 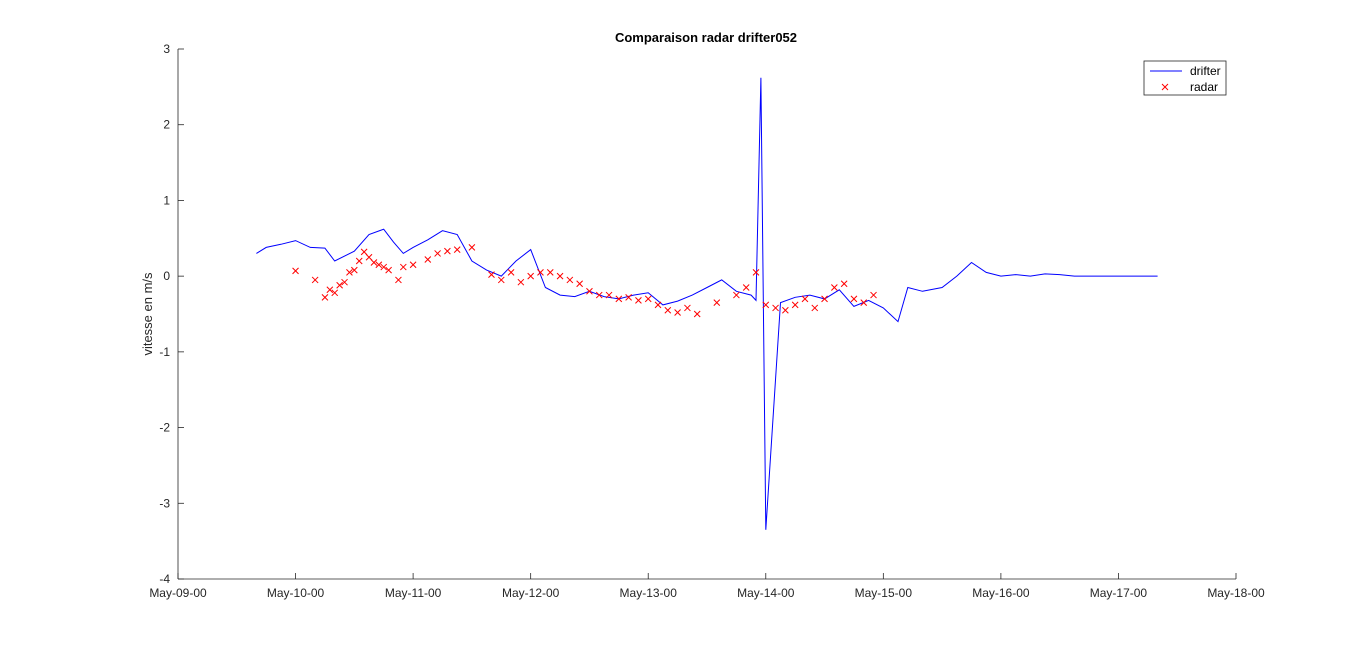 I want to click on x-tick-label: May-18-00, so click(x=1236, y=593).